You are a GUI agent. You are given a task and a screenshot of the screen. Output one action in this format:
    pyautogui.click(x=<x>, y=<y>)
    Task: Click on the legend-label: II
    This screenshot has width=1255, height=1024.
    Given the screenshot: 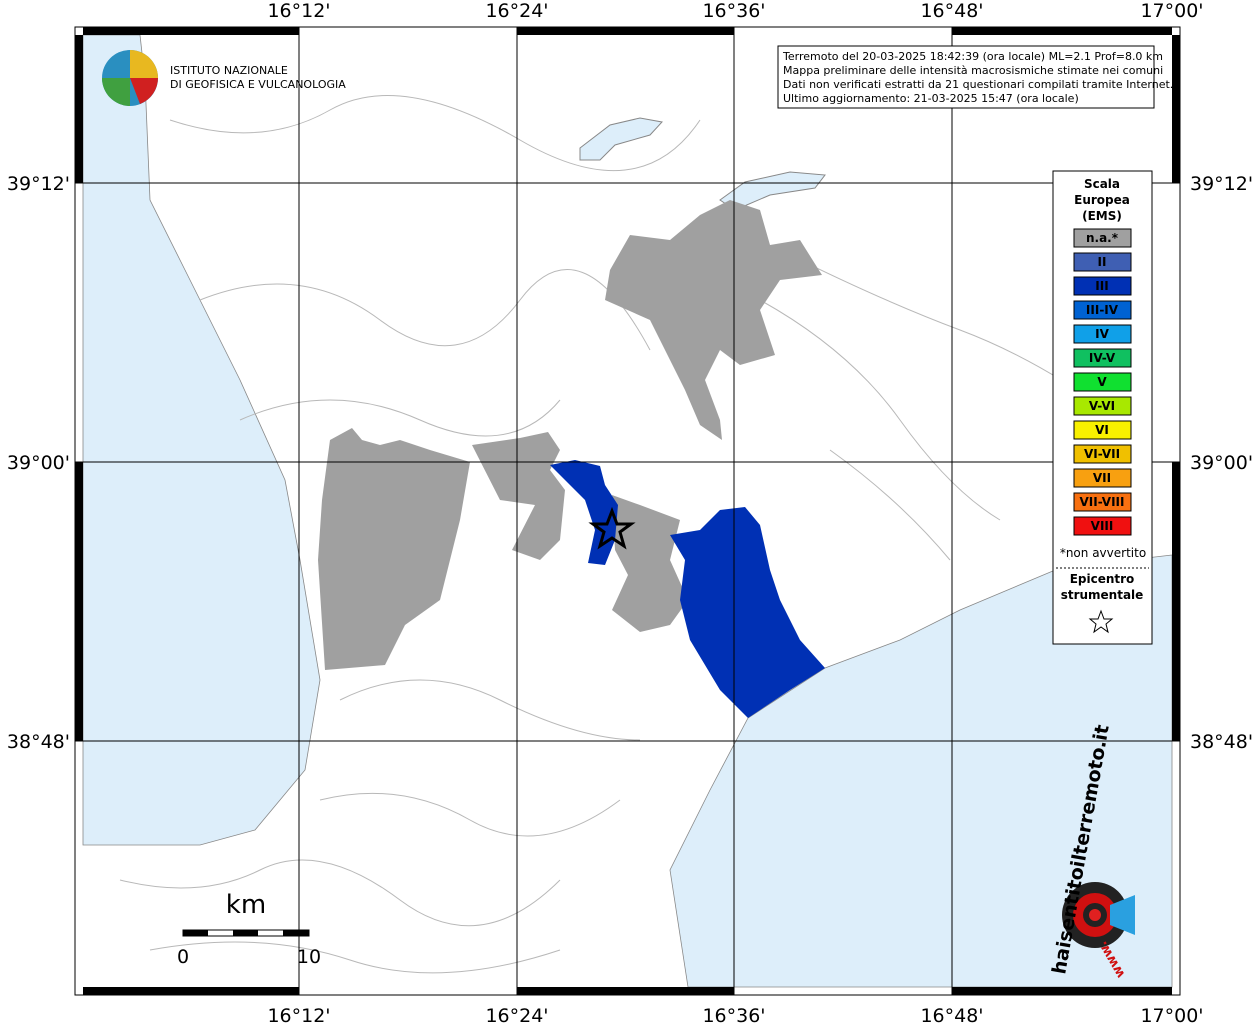 What is the action you would take?
    pyautogui.click(x=1102, y=262)
    